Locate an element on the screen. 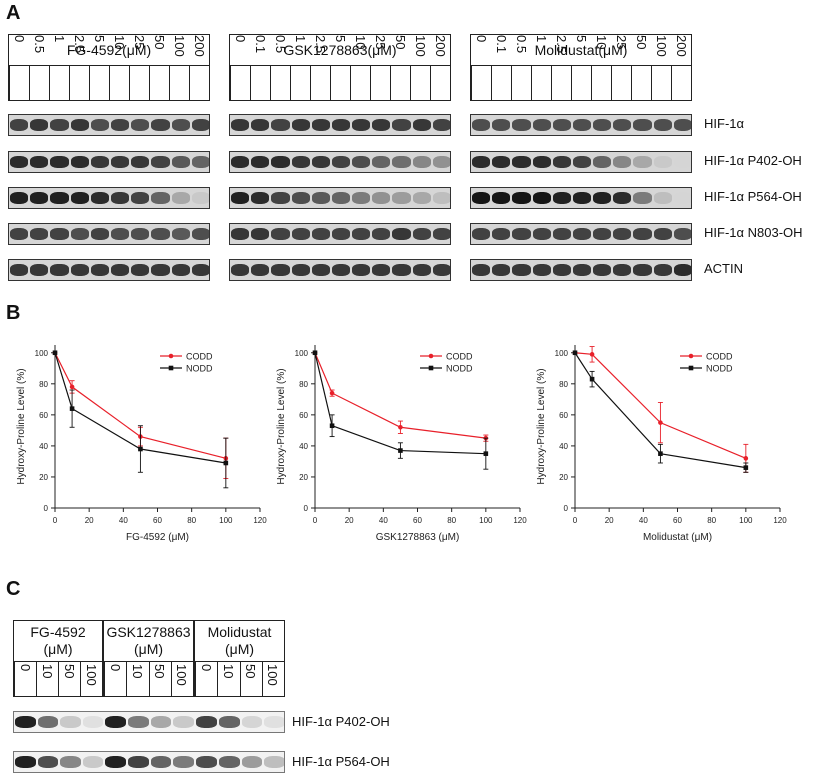 This screenshot has height=777, width=813. lane-cell: 10 is located at coordinates (119, 67).